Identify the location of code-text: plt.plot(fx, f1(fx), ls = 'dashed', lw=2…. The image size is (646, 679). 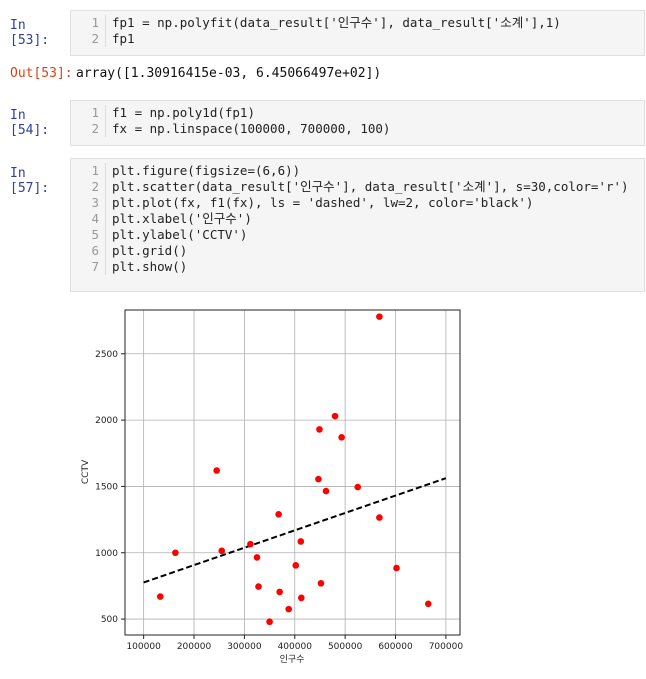
(323, 202).